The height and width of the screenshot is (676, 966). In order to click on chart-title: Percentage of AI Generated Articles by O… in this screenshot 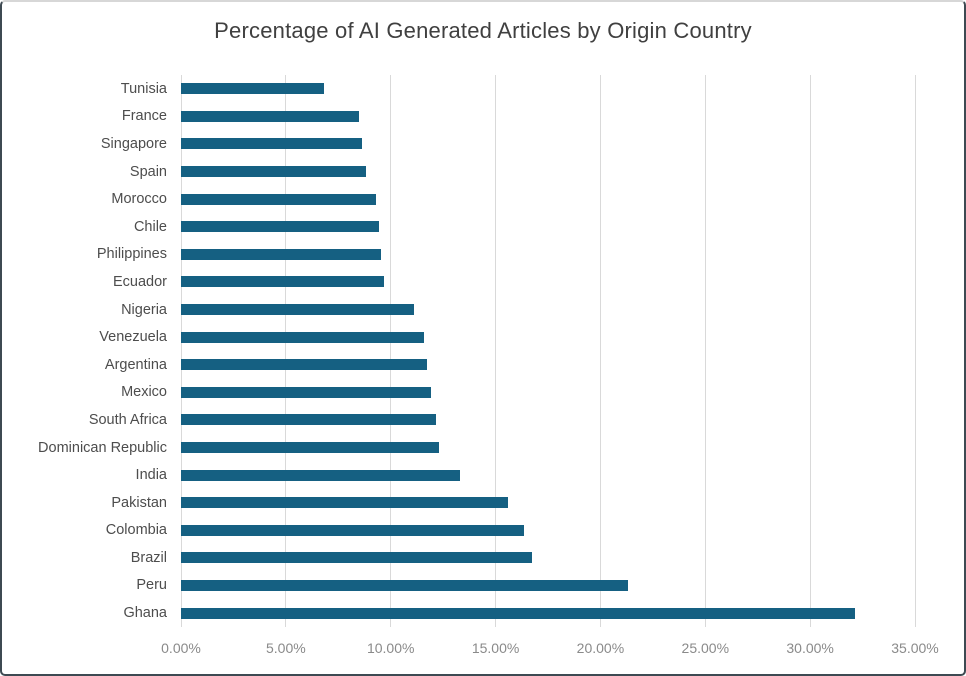, I will do `click(483, 30)`.